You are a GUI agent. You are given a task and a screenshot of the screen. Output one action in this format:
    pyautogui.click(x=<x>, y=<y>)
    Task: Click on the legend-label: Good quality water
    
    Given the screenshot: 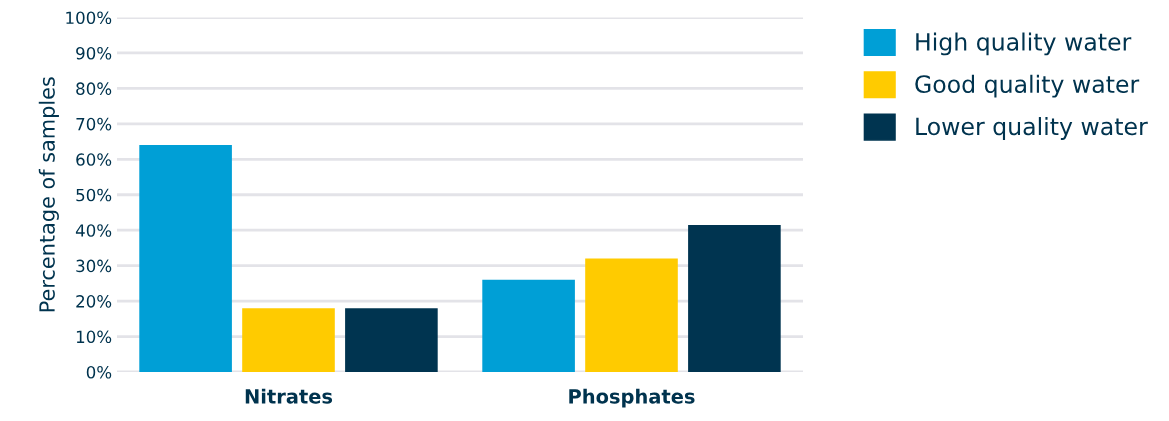 What is the action you would take?
    pyautogui.click(x=1027, y=86)
    